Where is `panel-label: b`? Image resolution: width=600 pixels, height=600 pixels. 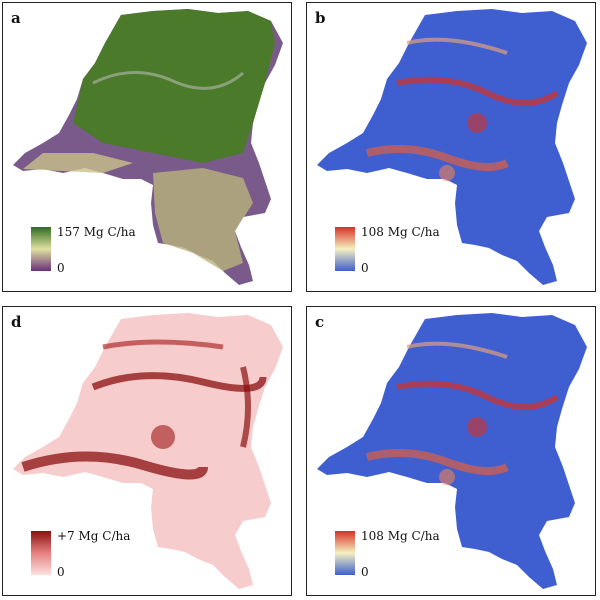 panel-label: b is located at coordinates (320, 18).